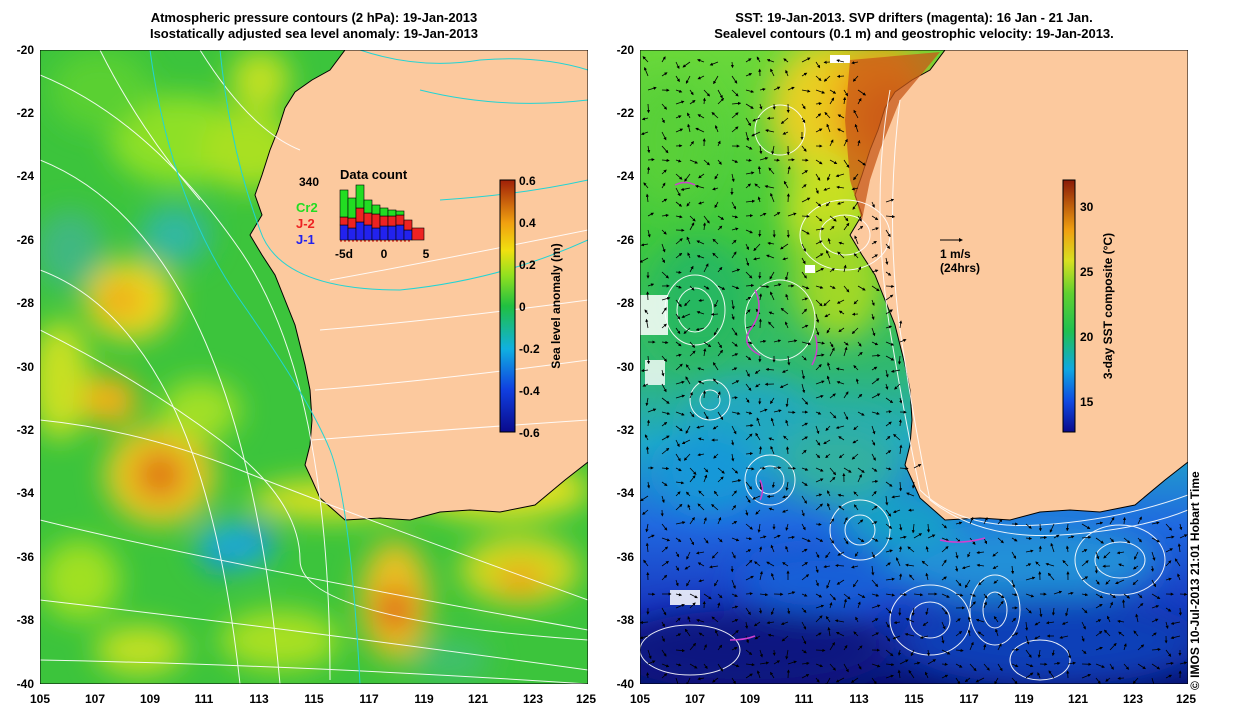 The width and height of the screenshot is (1250, 720). Describe the element at coordinates (26, 367) in the screenshot. I see `left-lat-tick: -30` at that location.